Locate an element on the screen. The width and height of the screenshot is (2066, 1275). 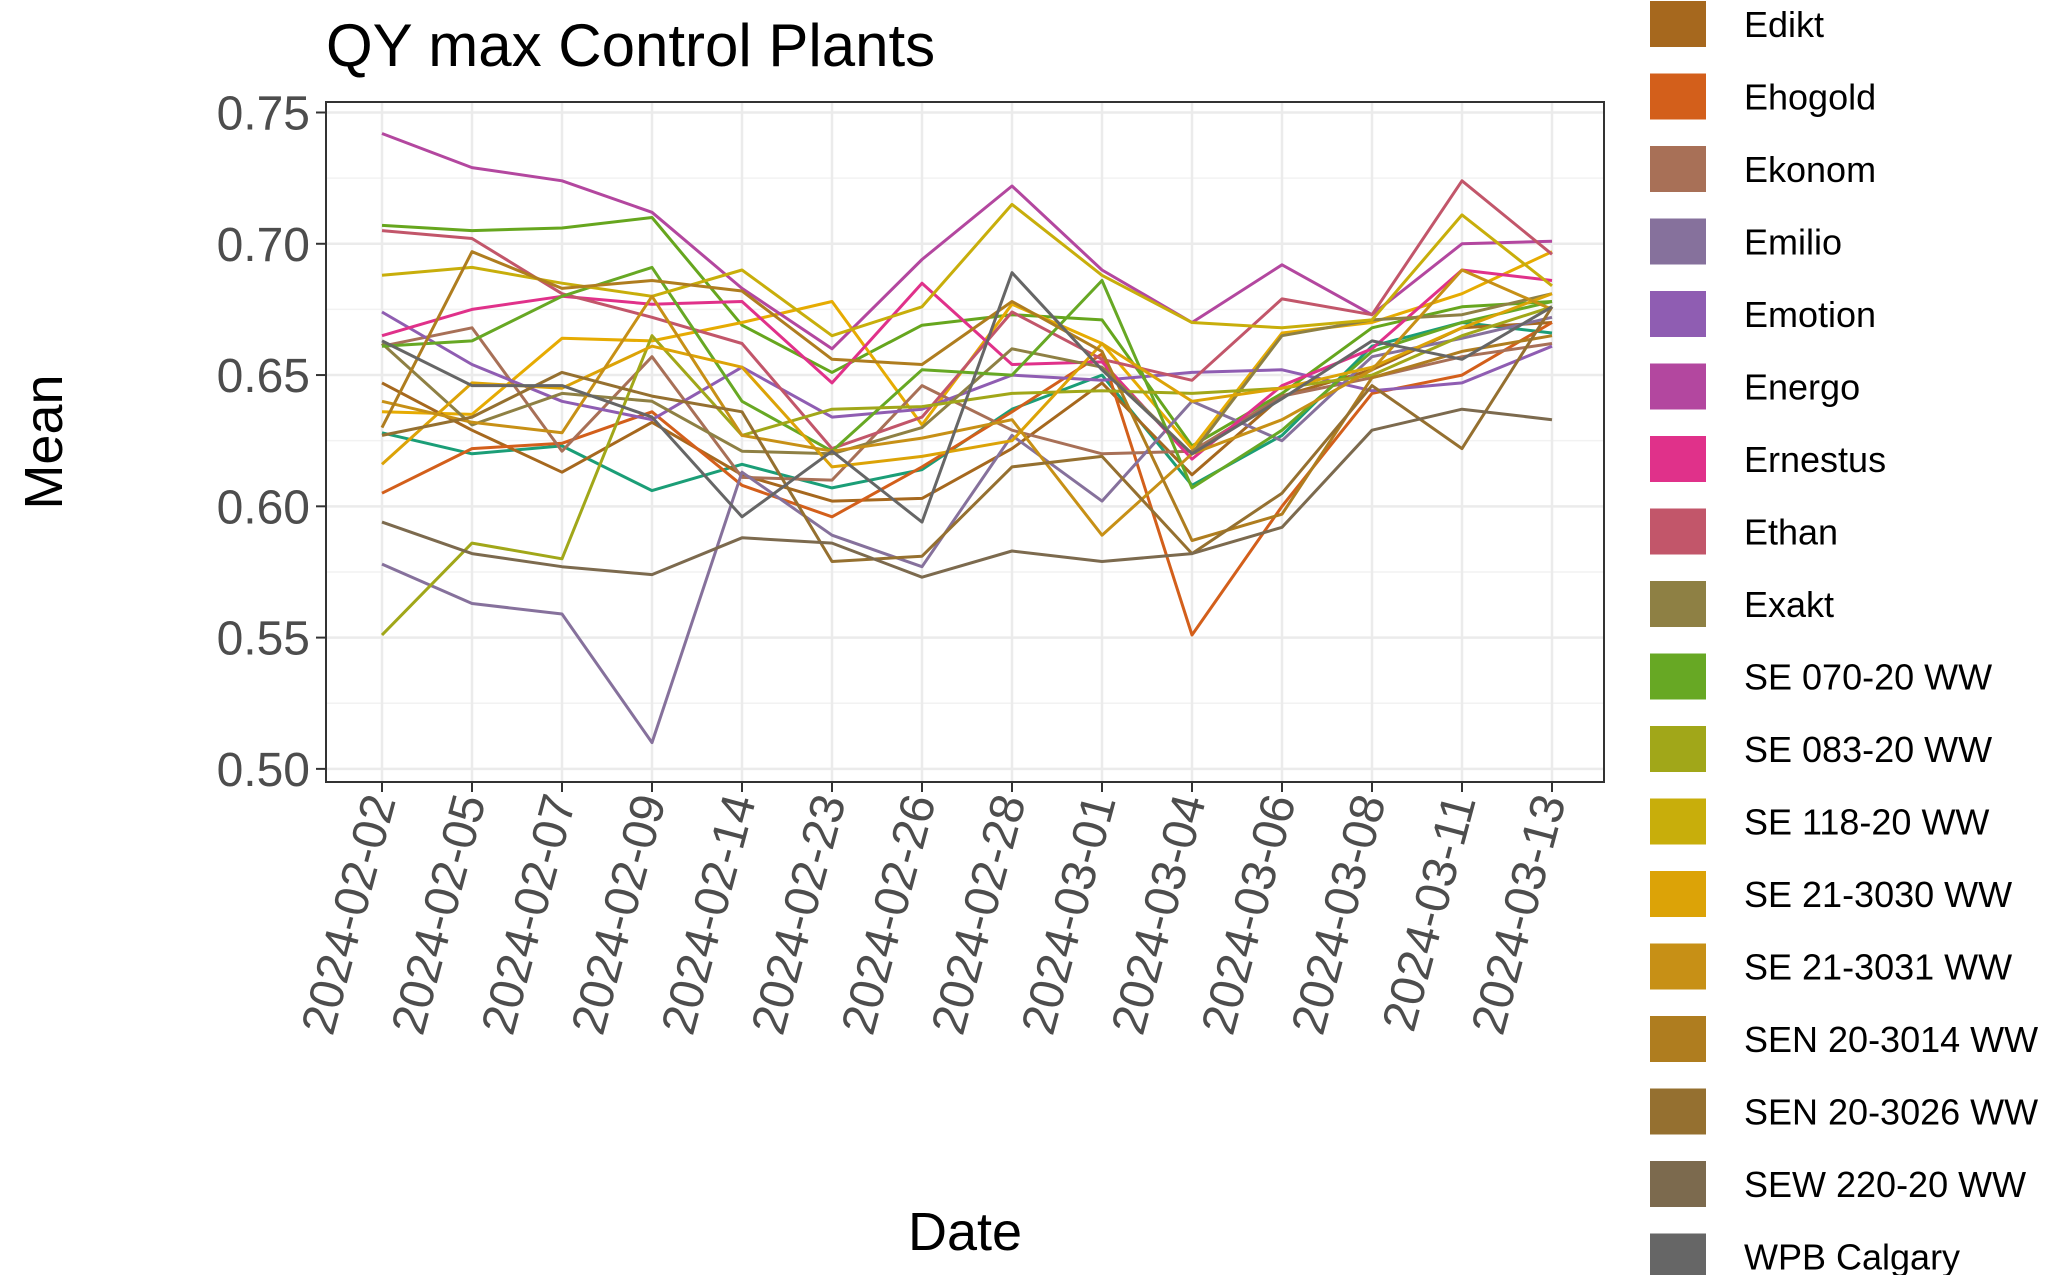
legend-label: Ethan is located at coordinates (1791, 532).